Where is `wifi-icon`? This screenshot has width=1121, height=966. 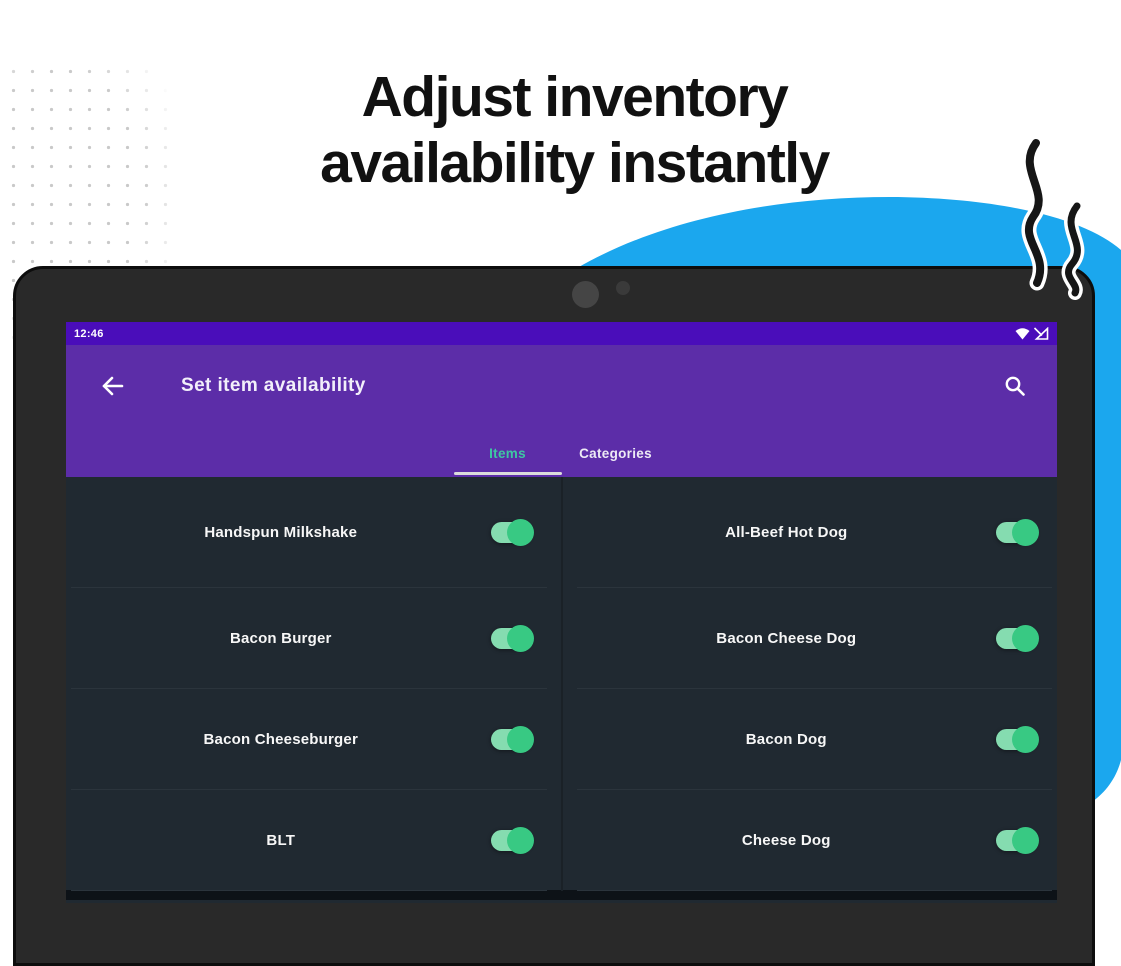
wifi-icon is located at coordinates (1022, 334).